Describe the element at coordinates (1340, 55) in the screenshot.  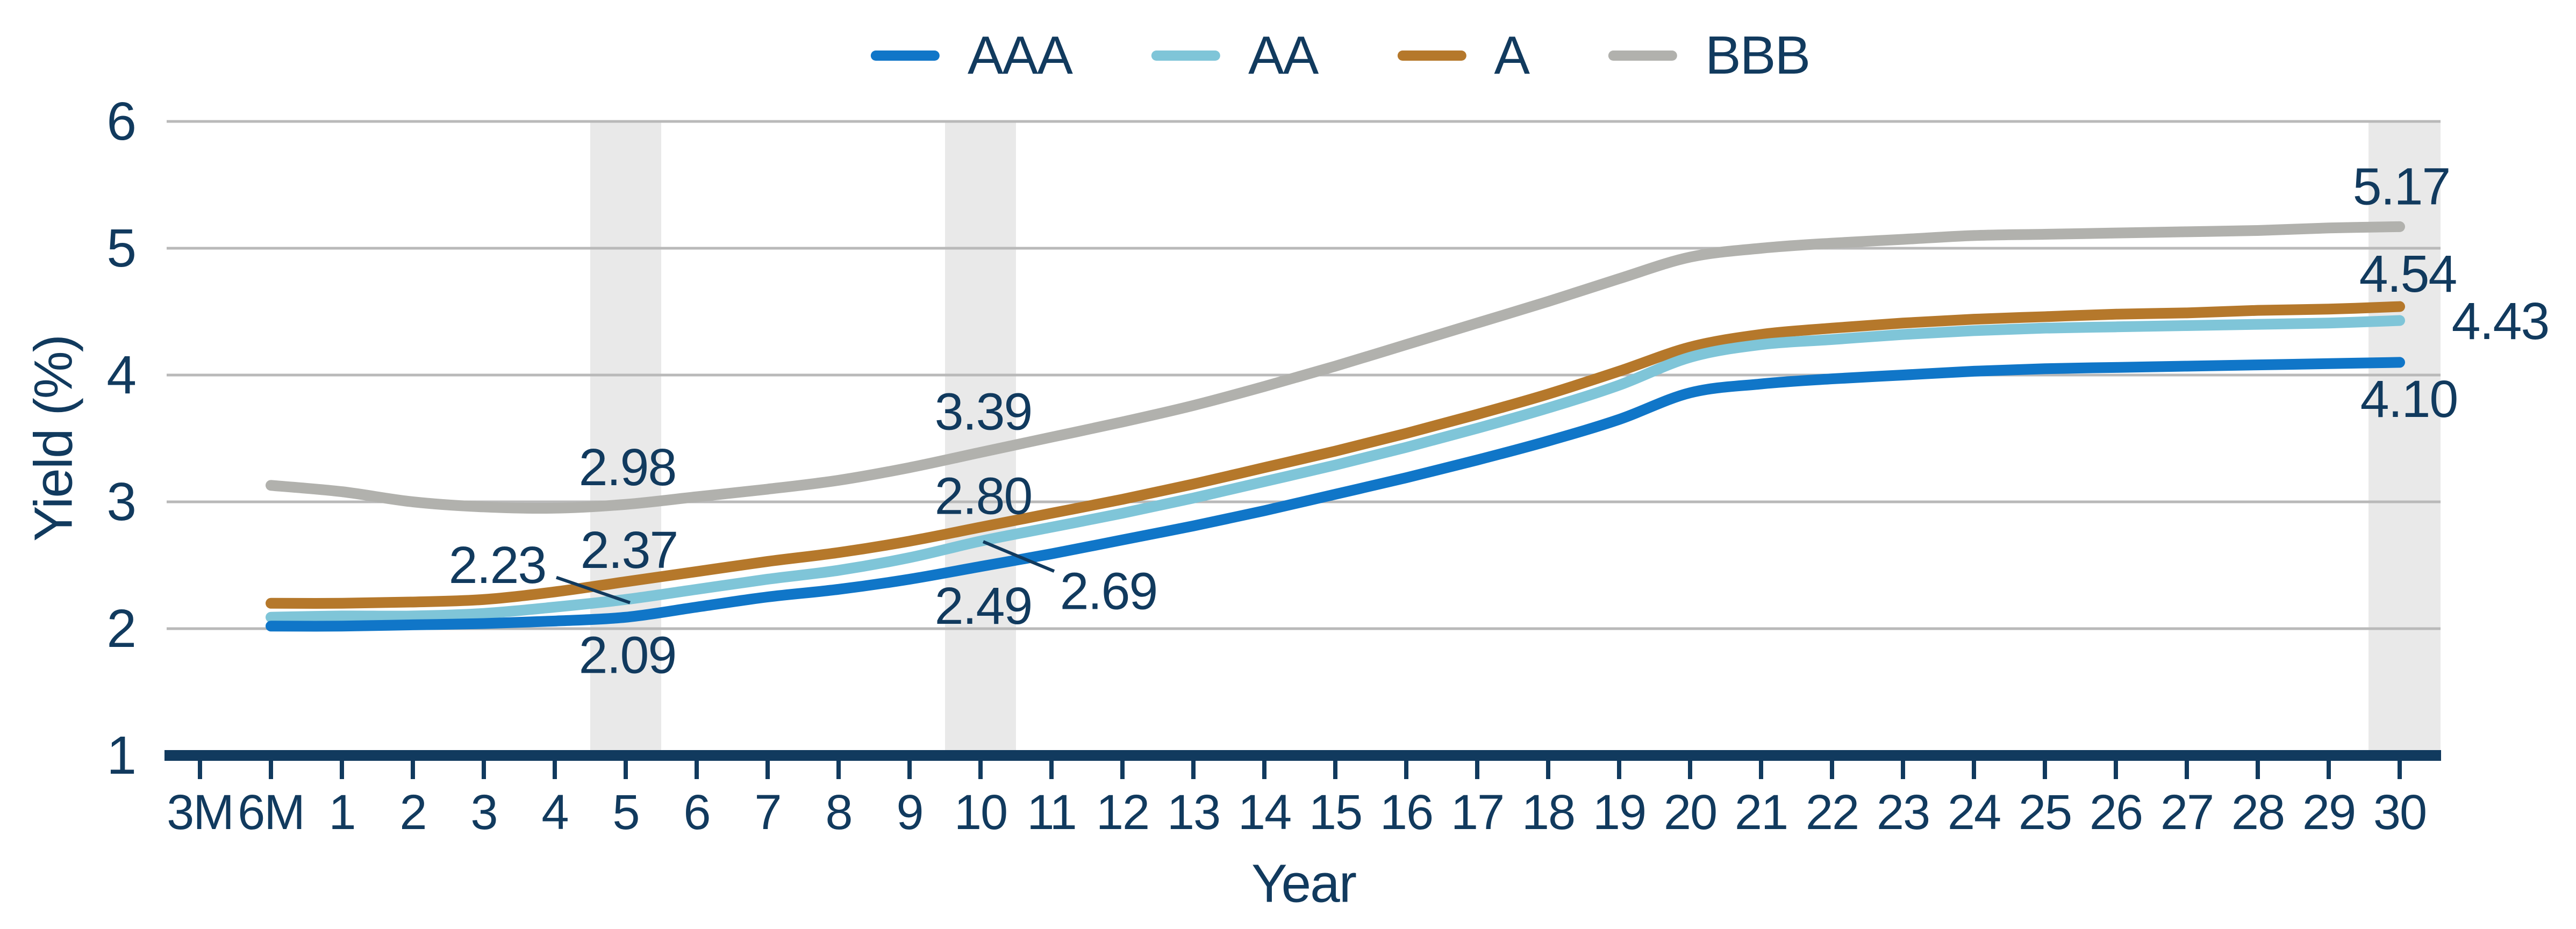
I see `legend: AAA AA A BBB` at that location.